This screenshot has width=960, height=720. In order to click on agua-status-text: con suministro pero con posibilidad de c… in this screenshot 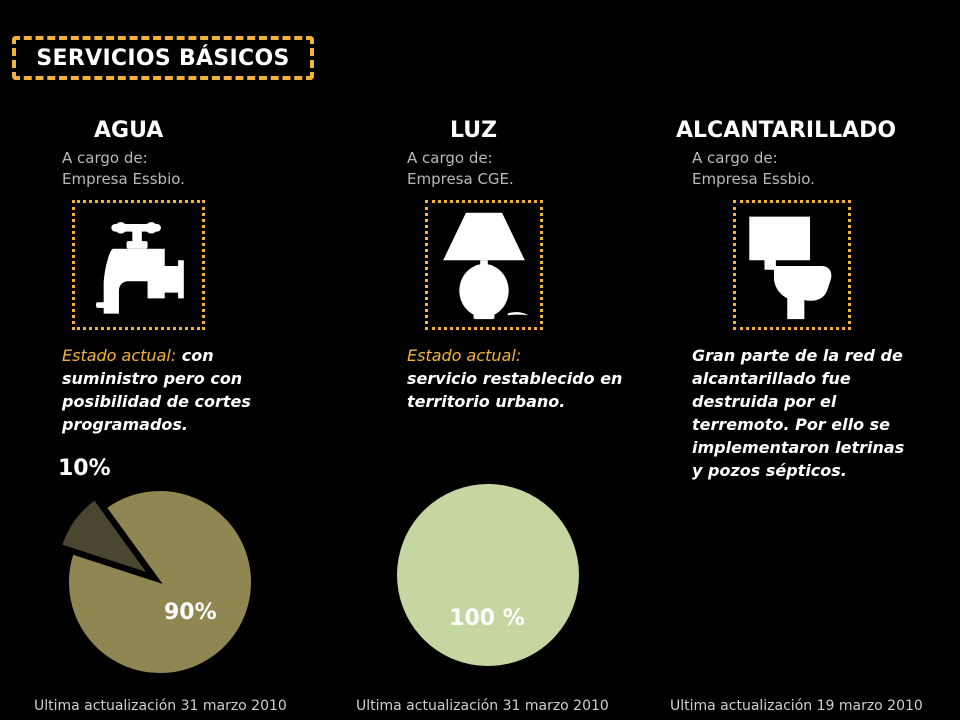, I will do `click(156, 390)`.